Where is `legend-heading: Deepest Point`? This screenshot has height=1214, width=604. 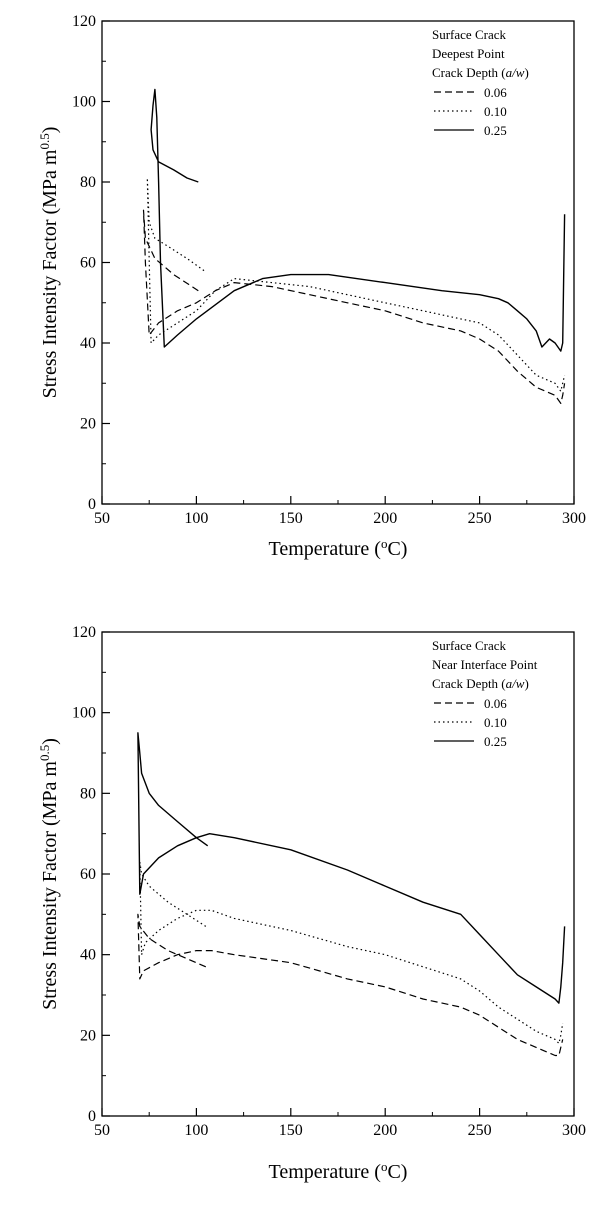 legend-heading: Deepest Point is located at coordinates (468, 53).